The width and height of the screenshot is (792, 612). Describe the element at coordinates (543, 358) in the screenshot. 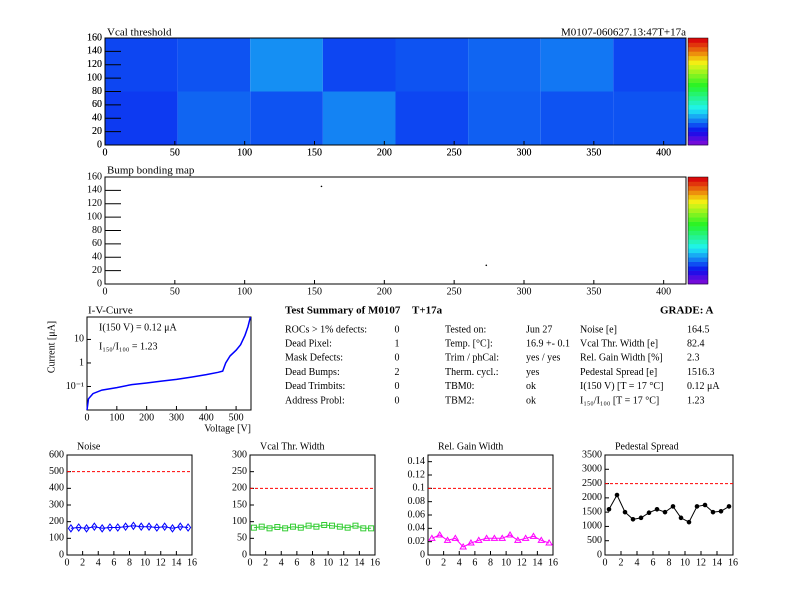

I see `summary-value: yes / yes` at that location.